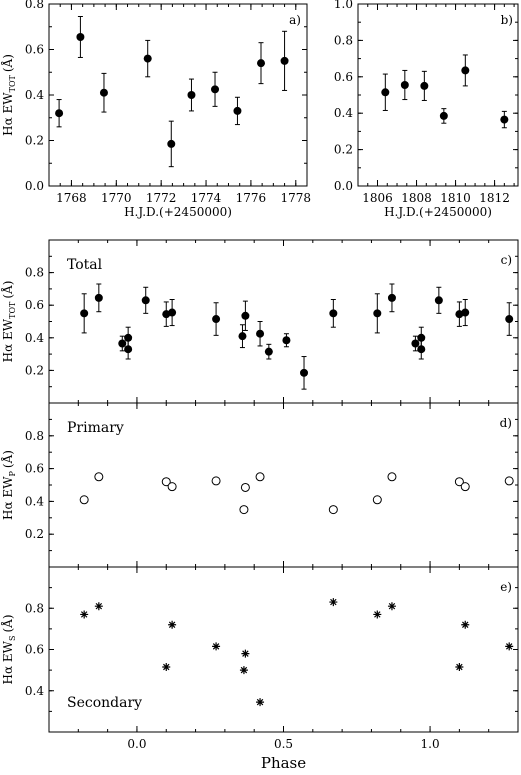 This screenshot has height=775, width=521. Describe the element at coordinates (116, 198) in the screenshot. I see `x-tick-label: 1770` at that location.